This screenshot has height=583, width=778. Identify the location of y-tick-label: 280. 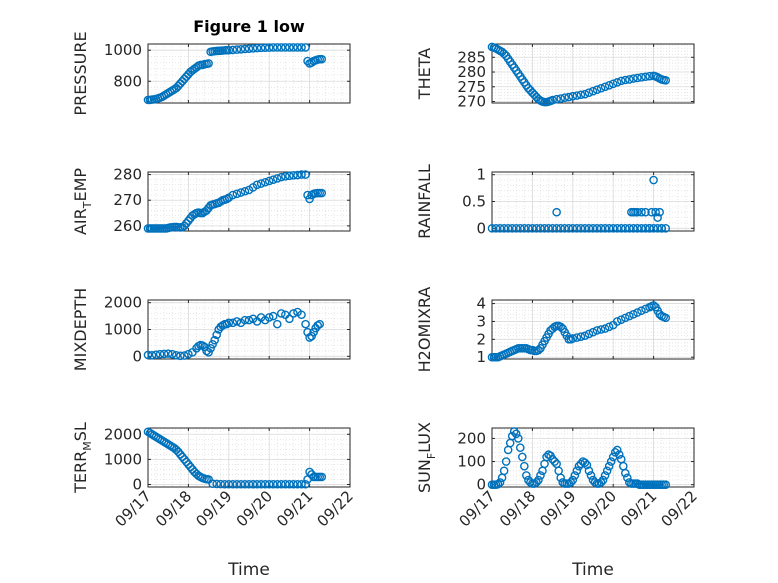
(127, 175).